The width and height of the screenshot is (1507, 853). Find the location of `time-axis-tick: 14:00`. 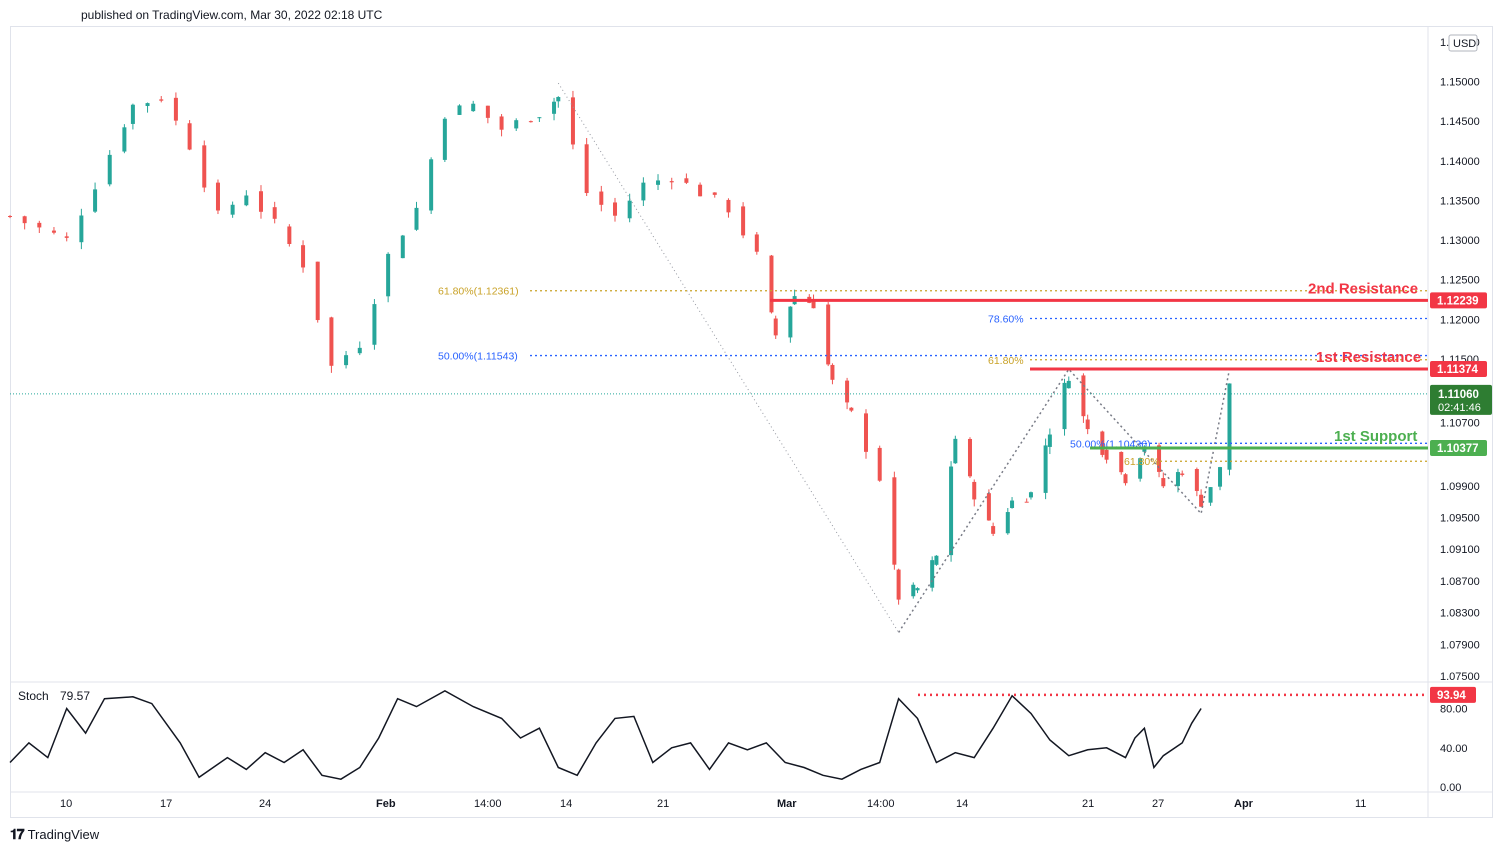

time-axis-tick: 14:00 is located at coordinates (488, 804).